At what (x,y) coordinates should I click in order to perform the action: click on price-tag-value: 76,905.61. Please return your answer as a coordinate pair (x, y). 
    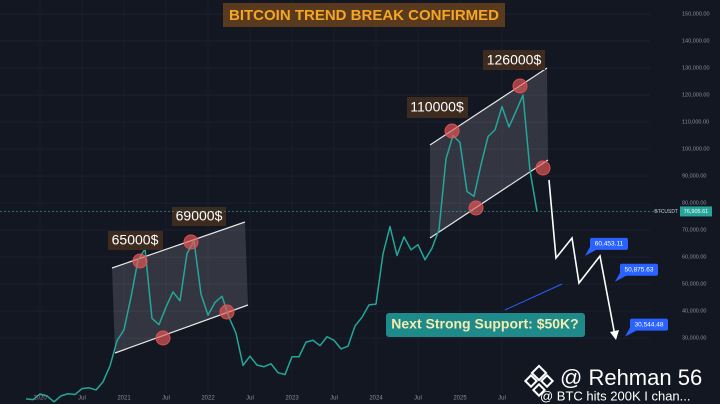
    Looking at the image, I should click on (696, 212).